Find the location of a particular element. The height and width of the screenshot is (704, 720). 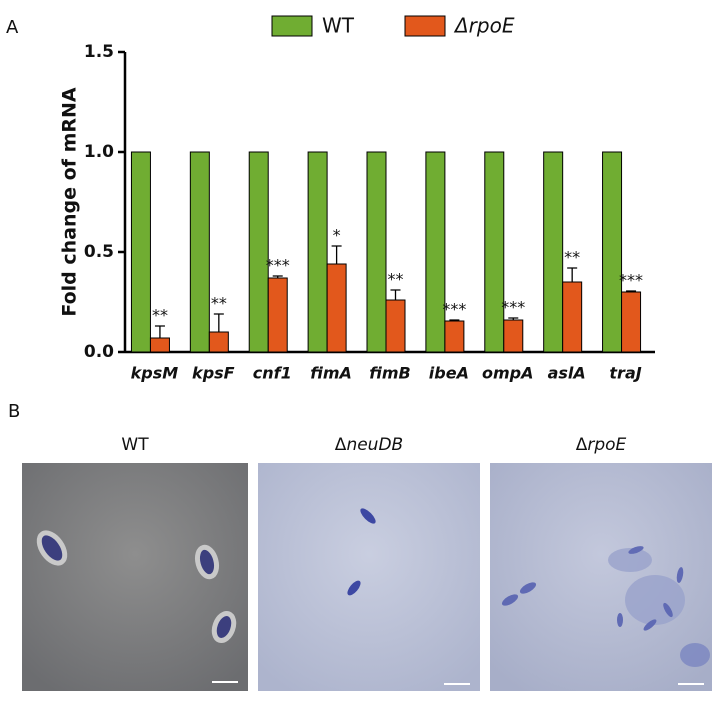

image-title-name: rpoE is located at coordinates (606, 445).